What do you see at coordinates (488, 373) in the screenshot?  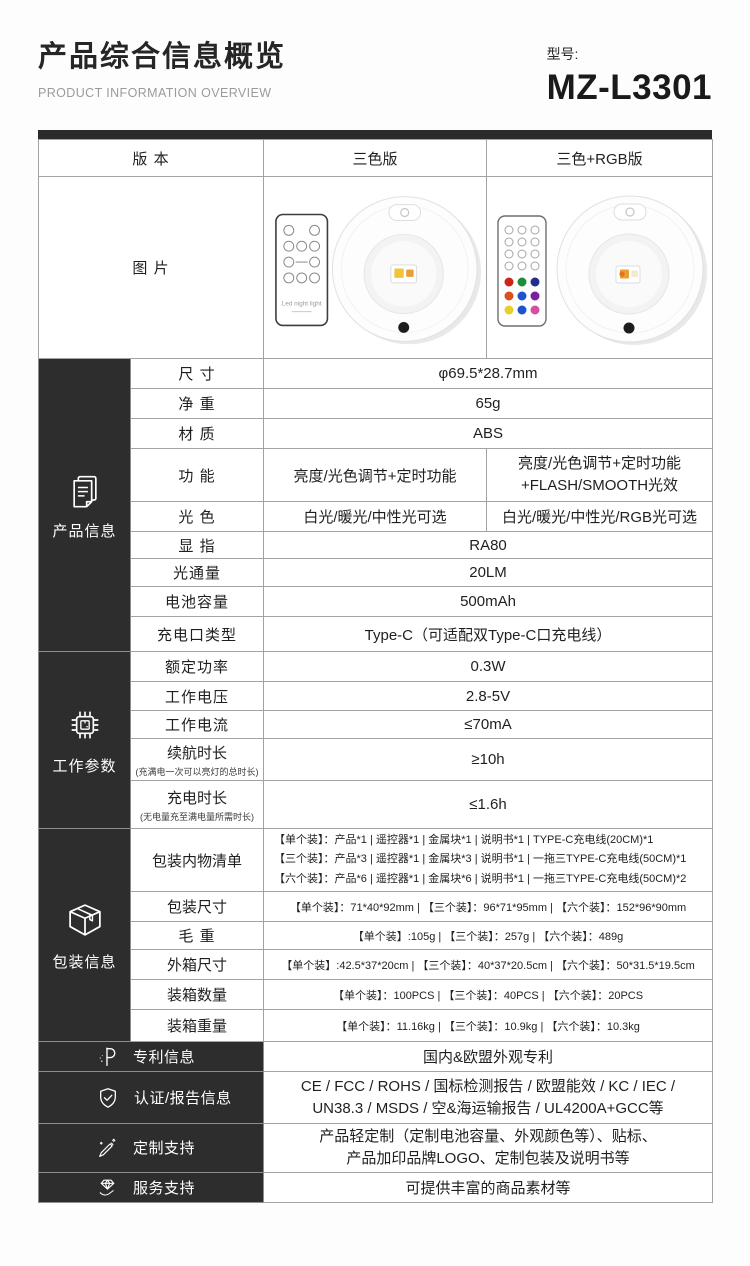 I see `value-size: φ69.5*28.7mm` at bounding box center [488, 373].